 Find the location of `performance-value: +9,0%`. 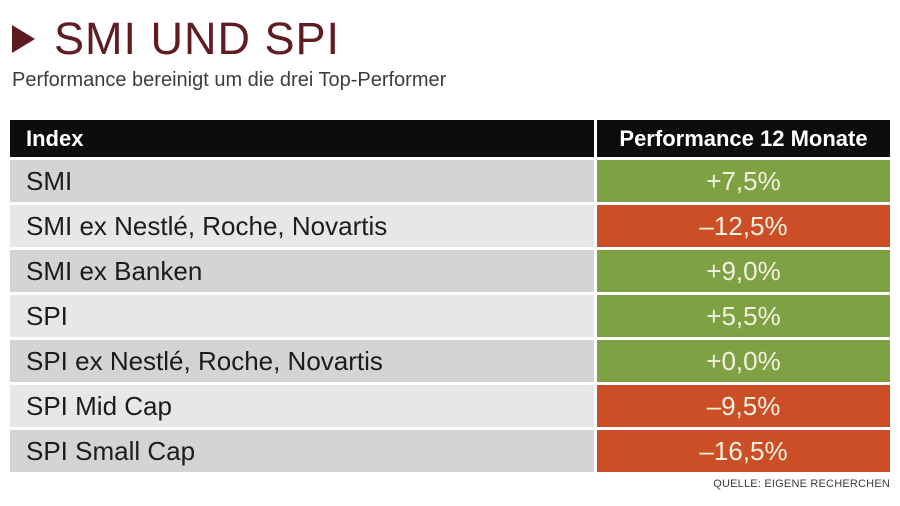

performance-value: +9,0% is located at coordinates (743, 271).